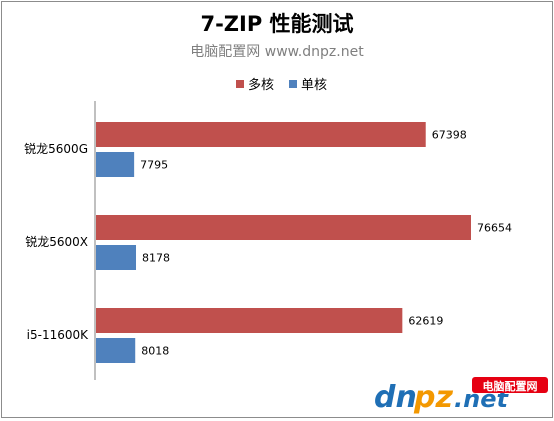 The width and height of the screenshot is (554, 421). I want to click on category-label: i5-11600K, so click(58, 335).